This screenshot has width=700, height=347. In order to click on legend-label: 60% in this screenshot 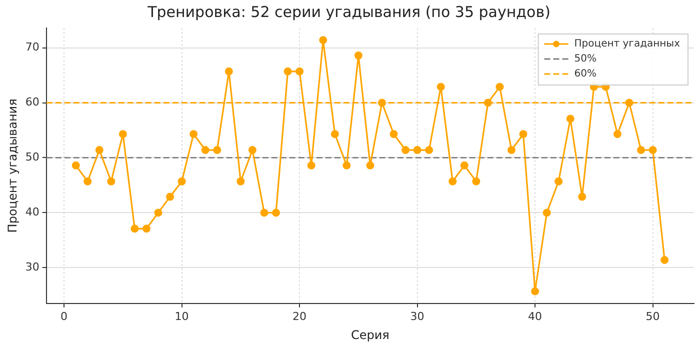, I will do `click(585, 74)`.